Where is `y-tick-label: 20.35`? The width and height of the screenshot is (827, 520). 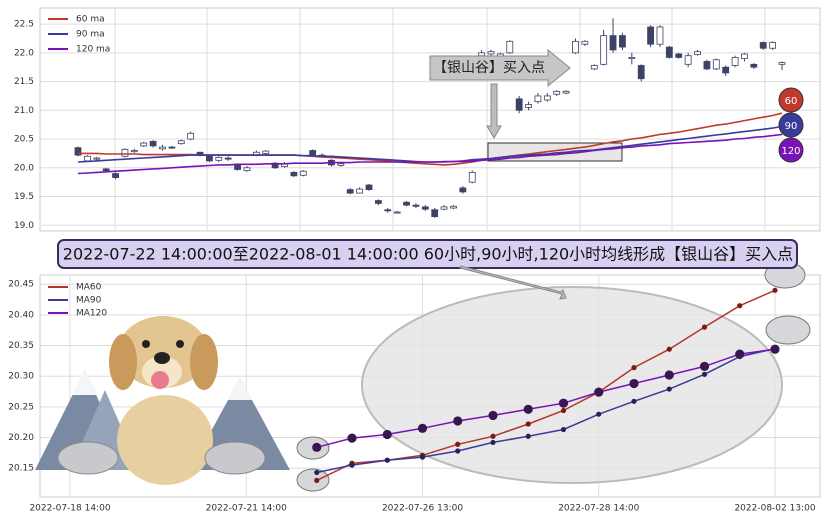
y-tick-label: 20.35 is located at coordinates (21, 346).